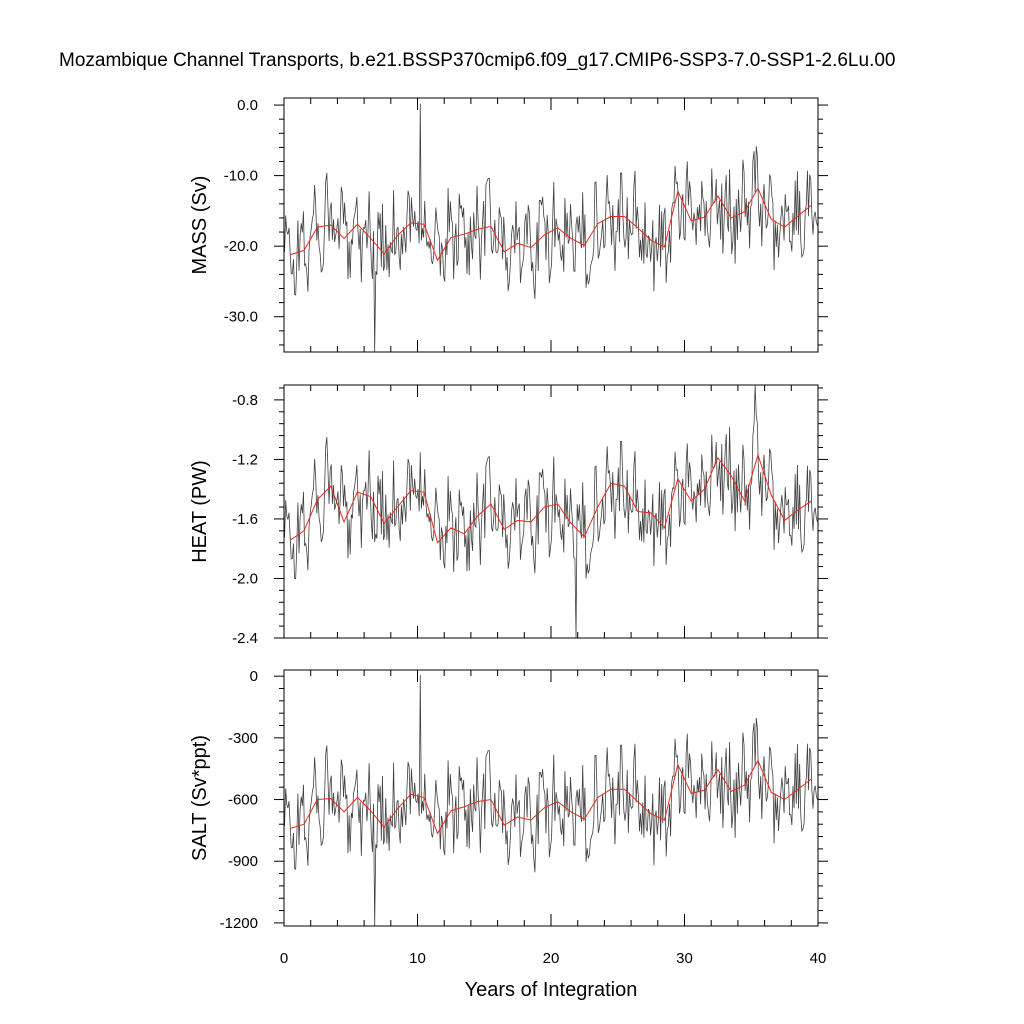  What do you see at coordinates (417, 958) in the screenshot?
I see `x-tick-label: 10` at bounding box center [417, 958].